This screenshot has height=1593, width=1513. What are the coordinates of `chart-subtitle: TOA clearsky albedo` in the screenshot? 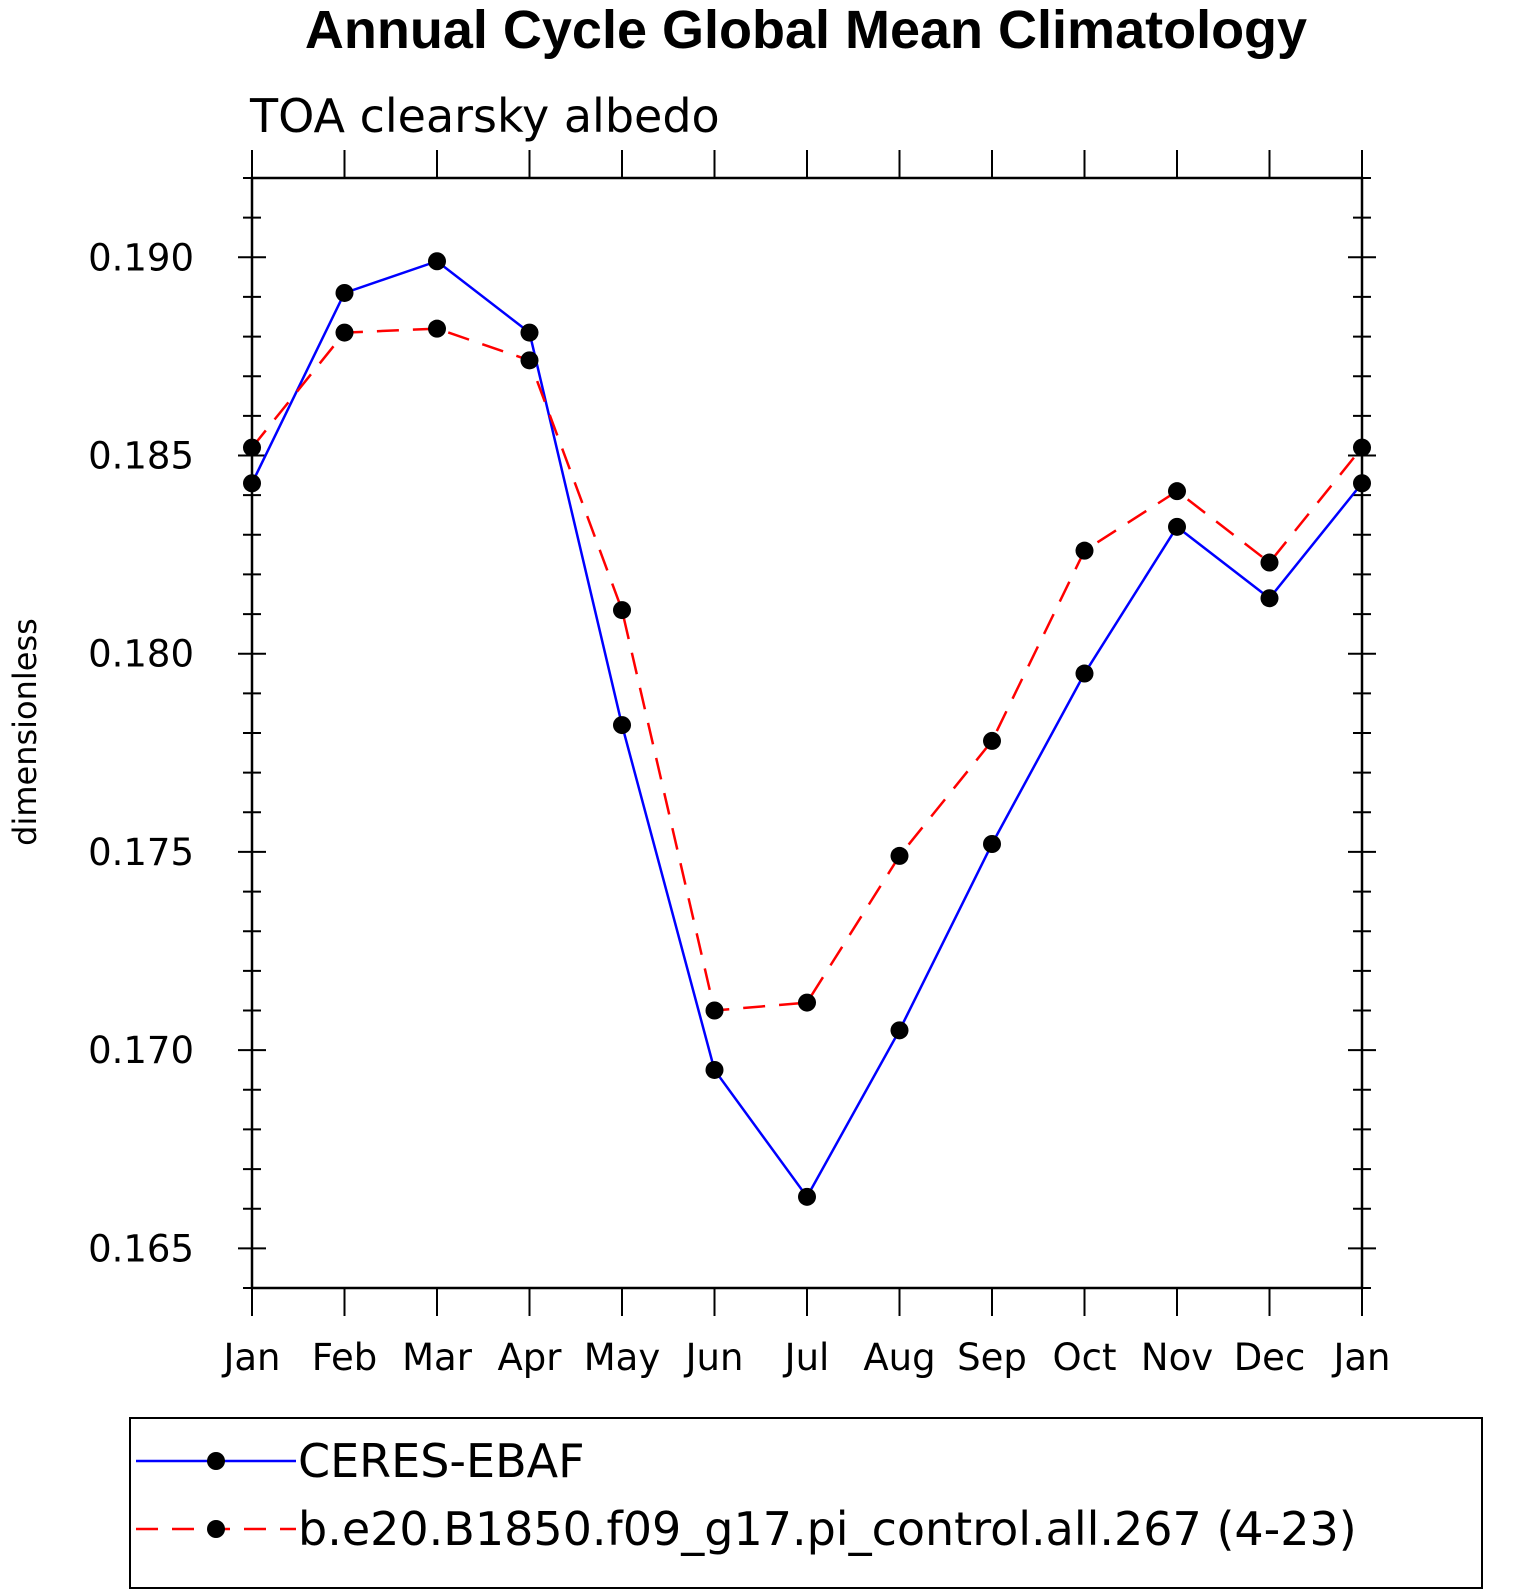 It's located at (484, 116).